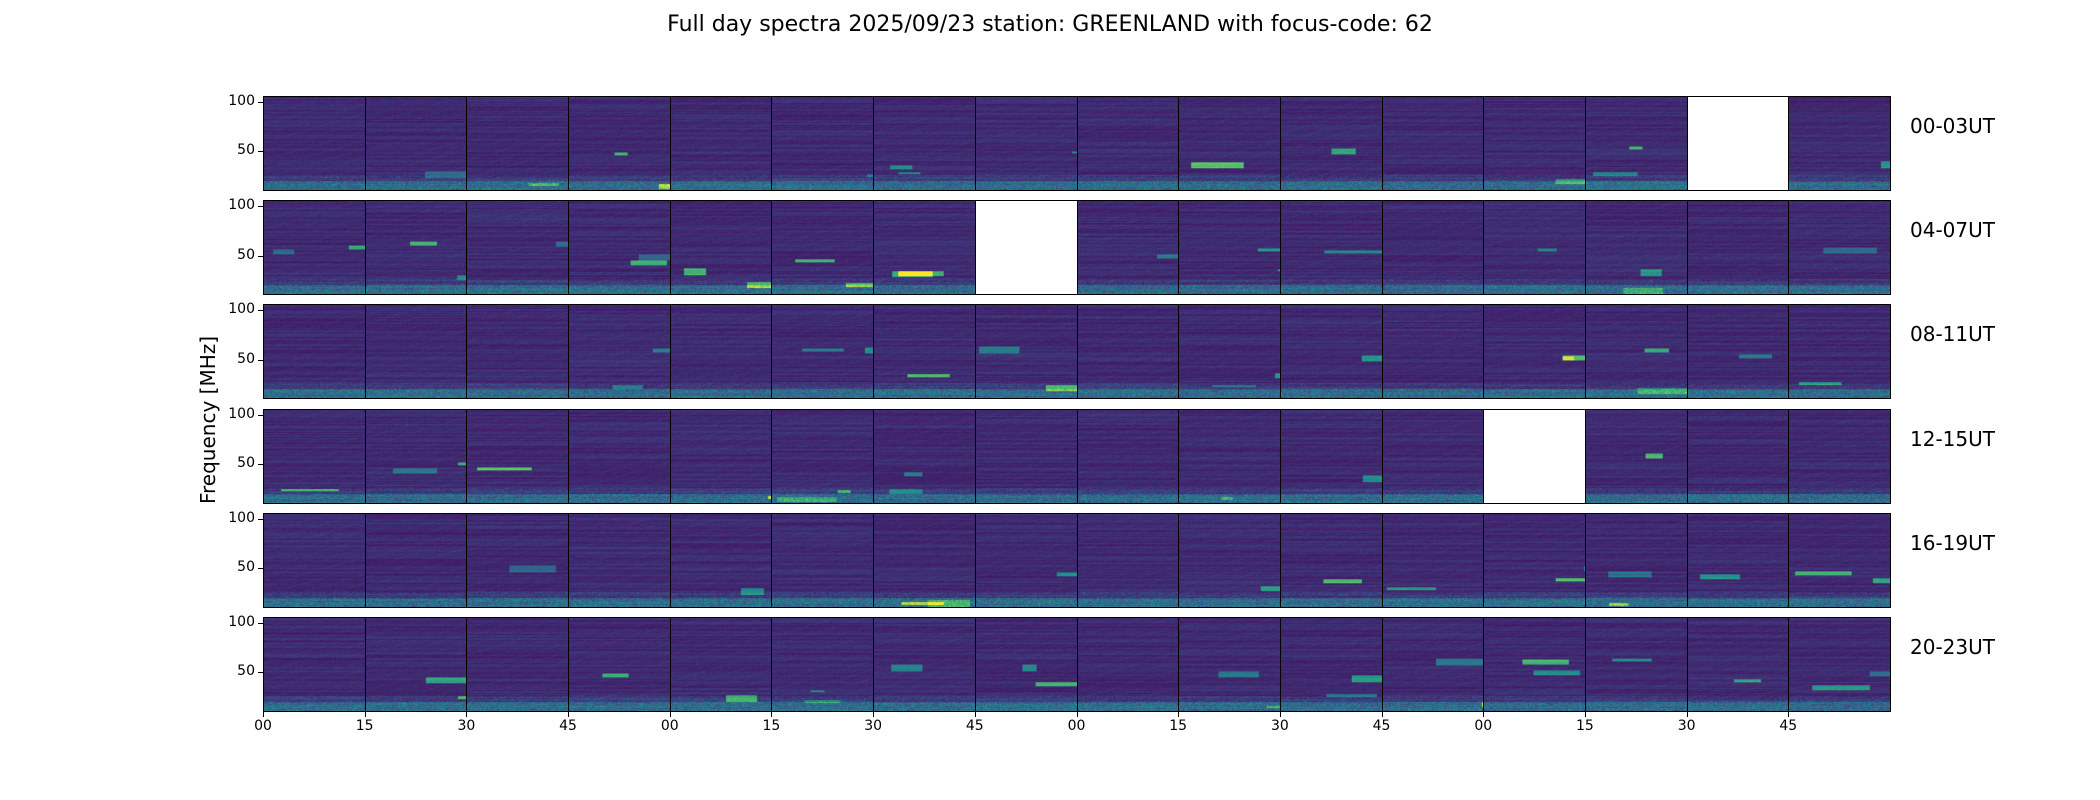  I want to click on x-tick-label: 00, so click(669, 726).